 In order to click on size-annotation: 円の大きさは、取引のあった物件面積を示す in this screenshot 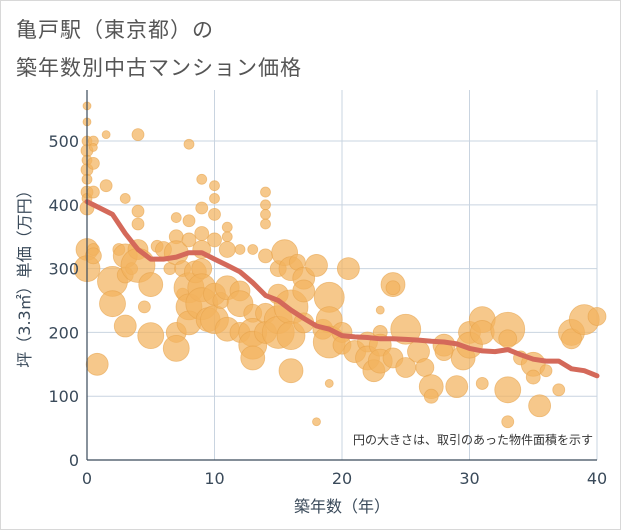, I will do `click(473, 439)`.